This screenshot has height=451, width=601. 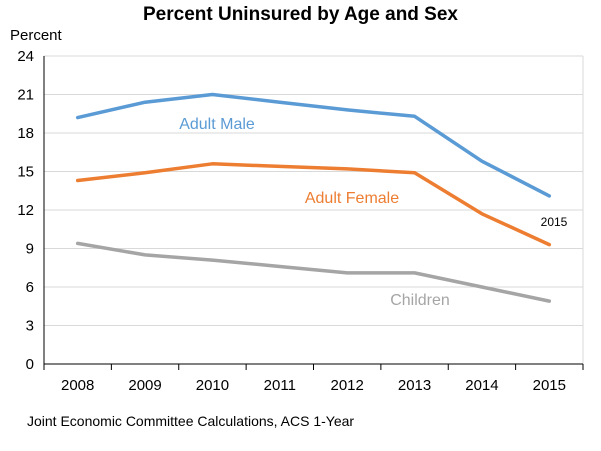 What do you see at coordinates (554, 222) in the screenshot?
I see `annotation-2015: 2015` at bounding box center [554, 222].